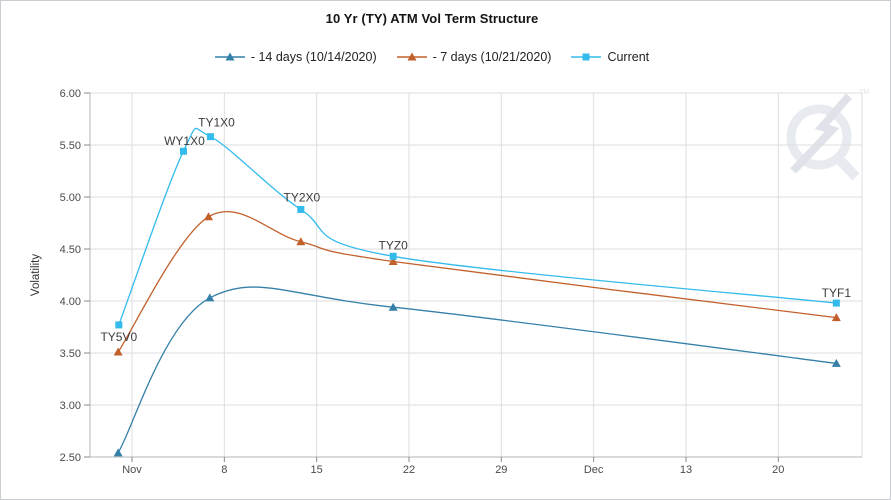  I want to click on marker-prev7-TYZ0, so click(393, 260).